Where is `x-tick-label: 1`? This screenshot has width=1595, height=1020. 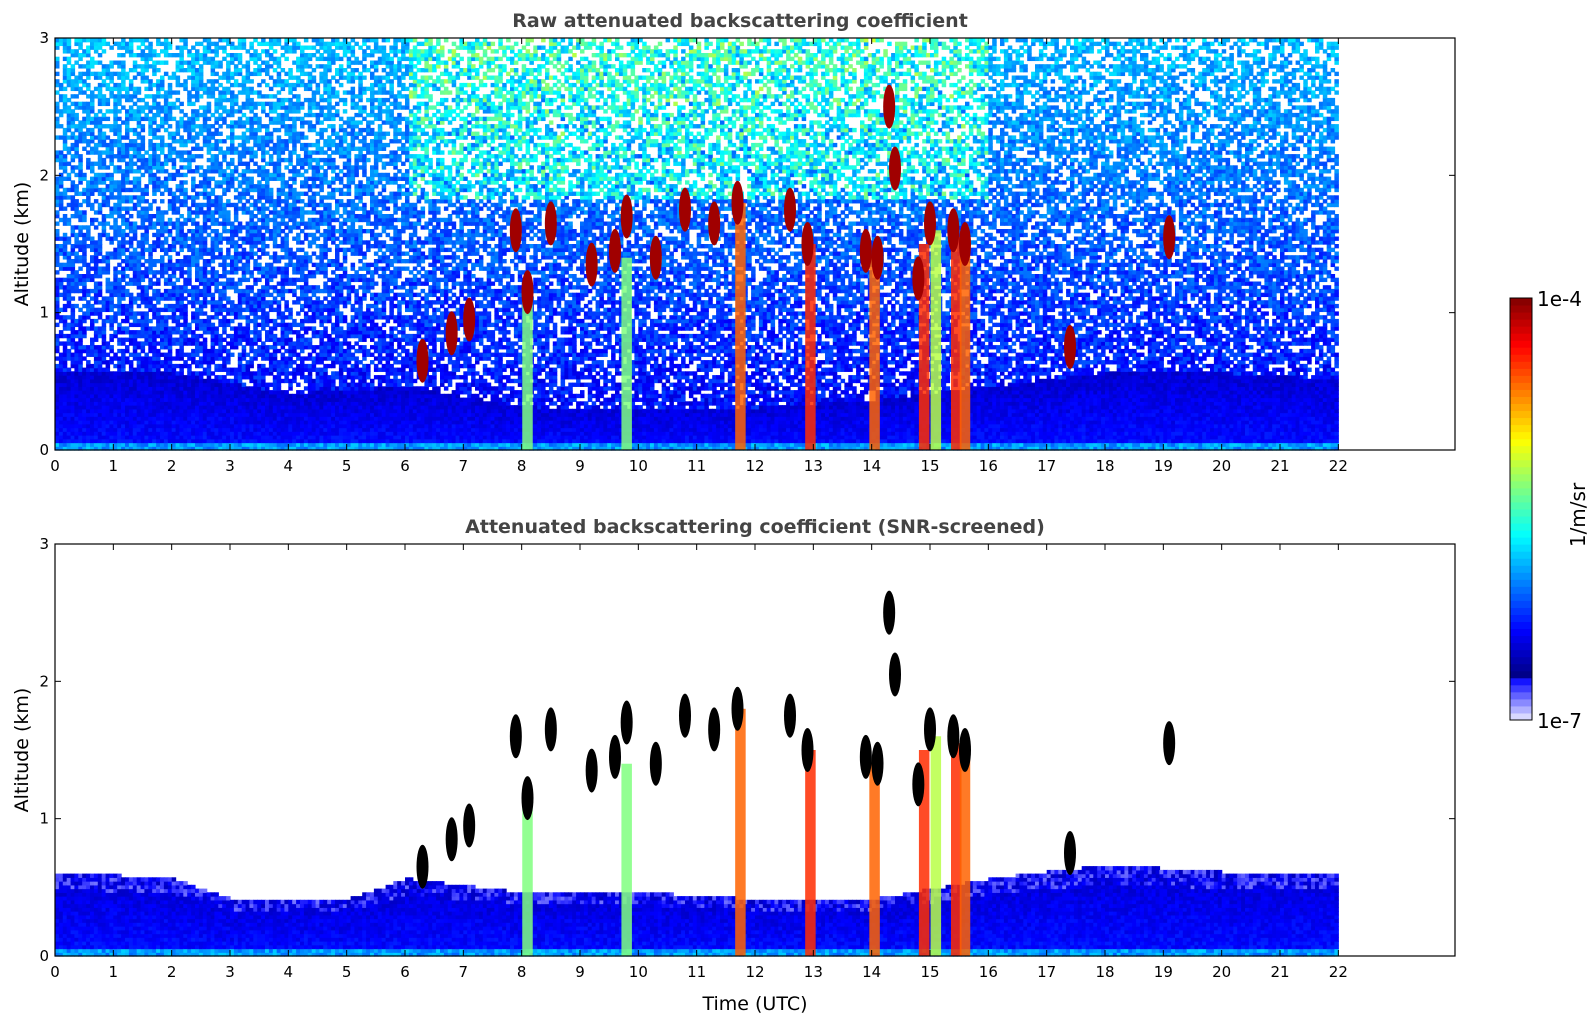 x-tick-label: 1 is located at coordinates (114, 972).